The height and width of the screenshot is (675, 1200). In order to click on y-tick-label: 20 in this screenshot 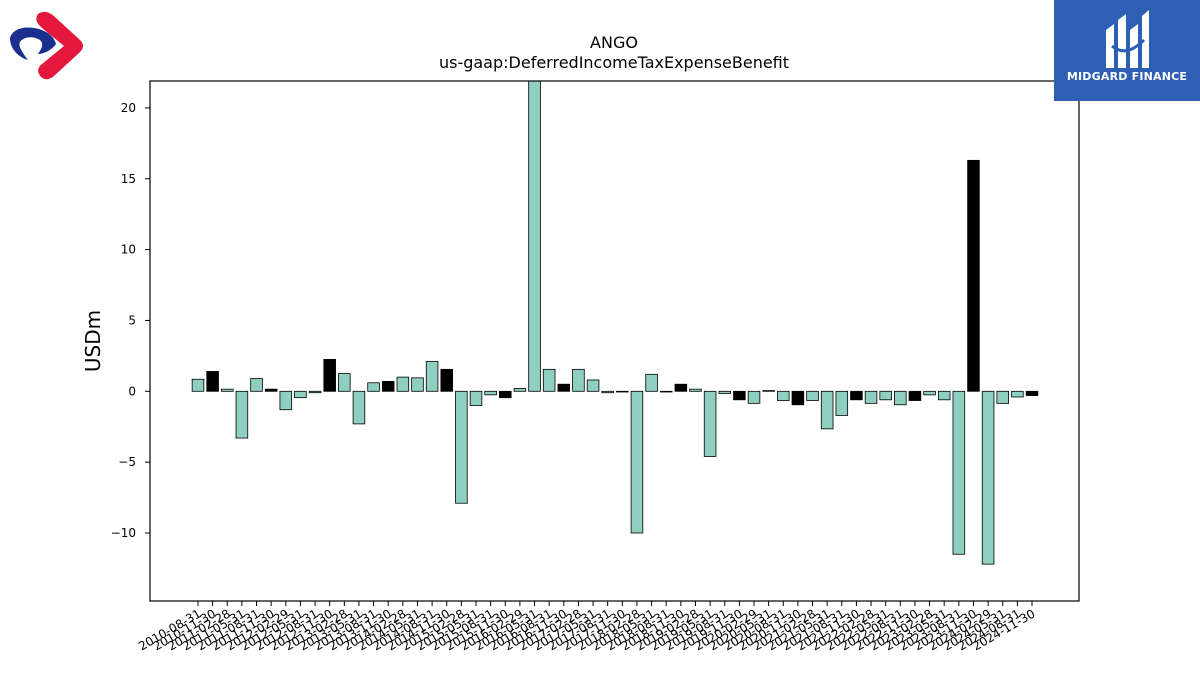, I will do `click(128, 108)`.